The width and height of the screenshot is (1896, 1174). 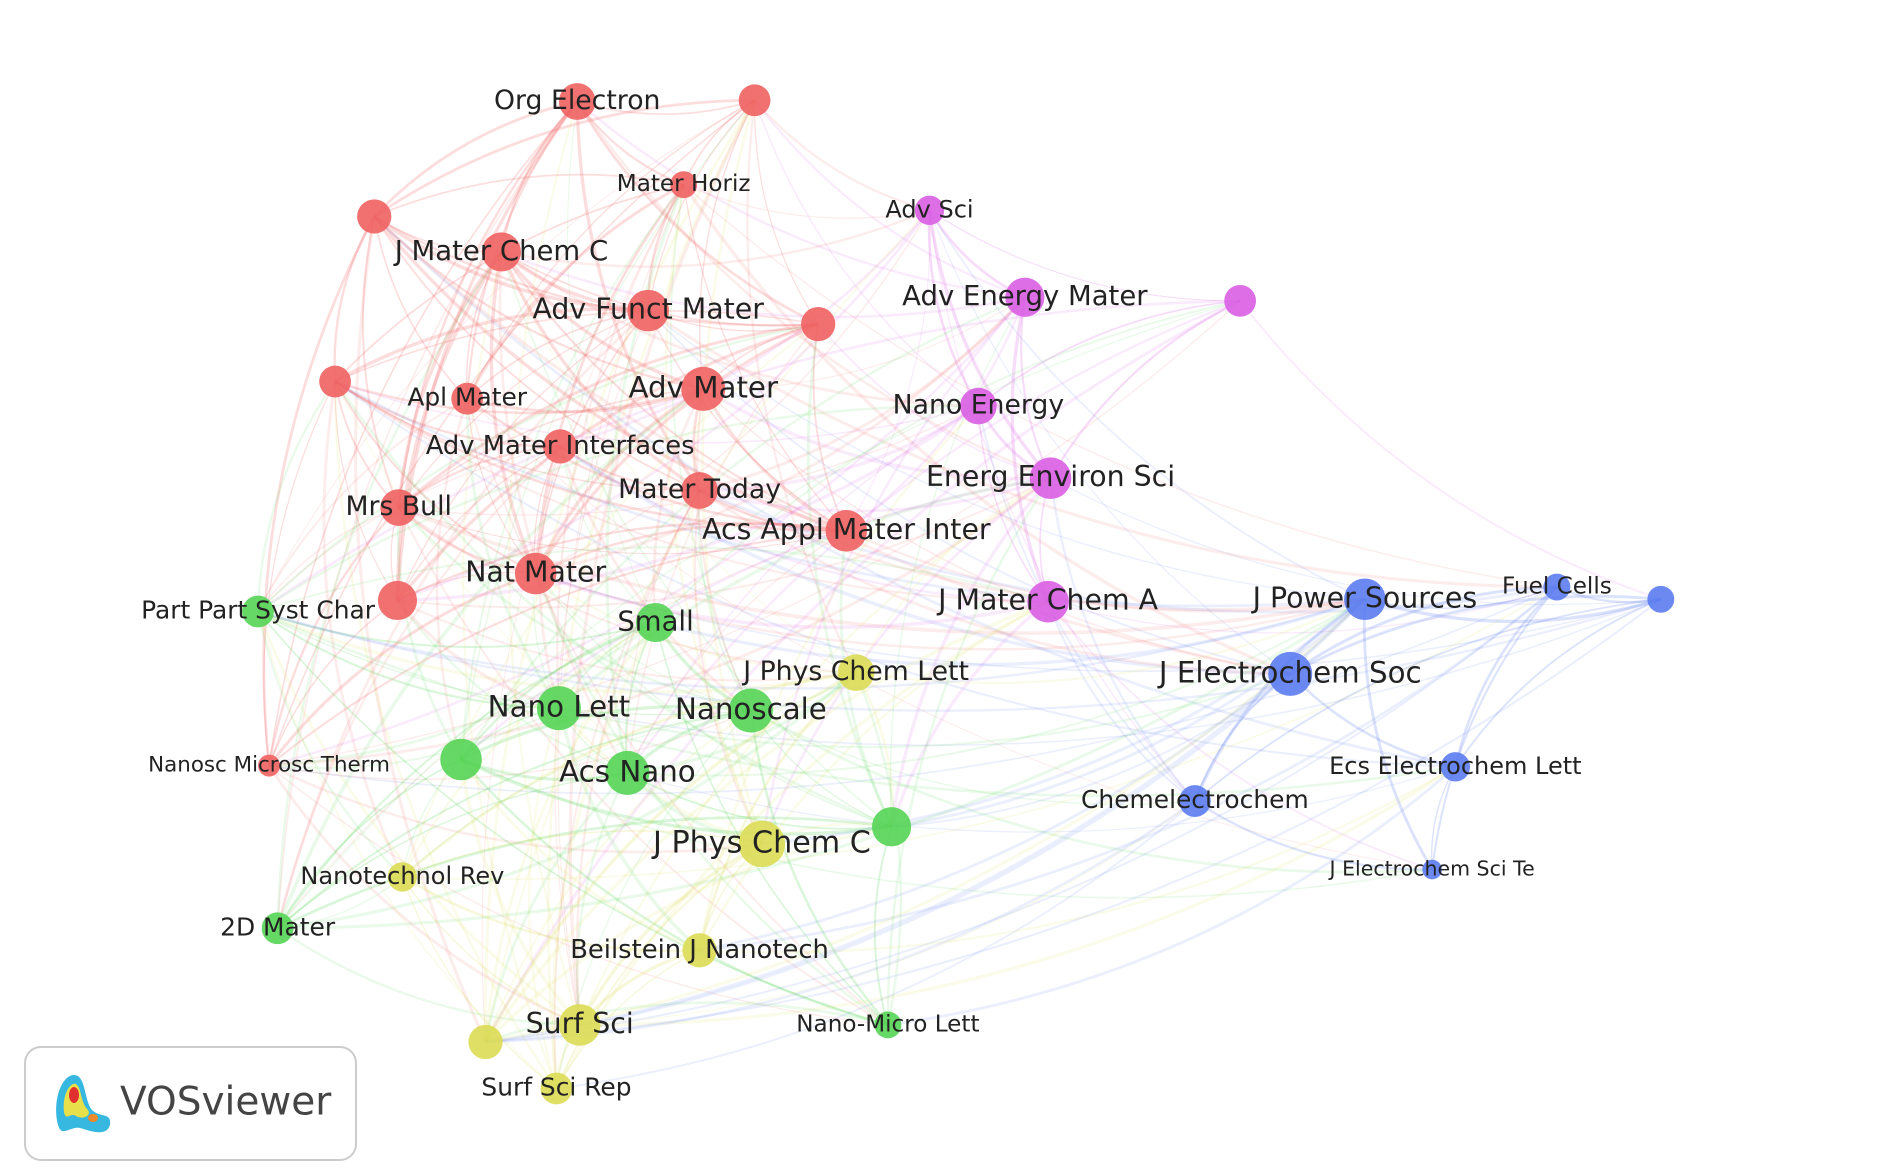 What do you see at coordinates (560, 446) in the screenshot?
I see `node-label: Adv Mater Interfaces` at bounding box center [560, 446].